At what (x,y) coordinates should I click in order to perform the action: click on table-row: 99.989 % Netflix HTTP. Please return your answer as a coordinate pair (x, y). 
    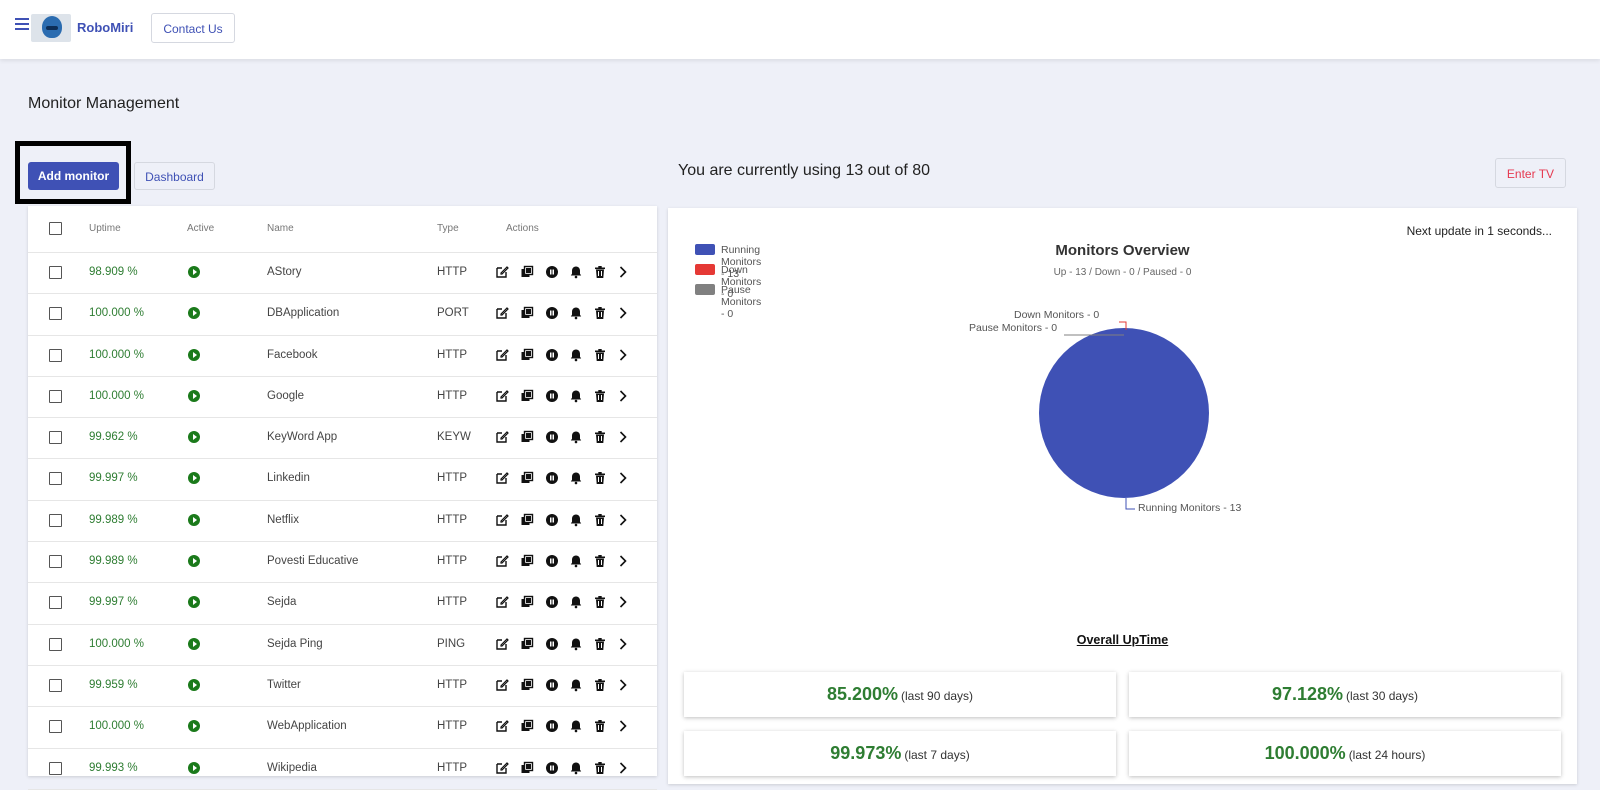
    Looking at the image, I should click on (342, 522).